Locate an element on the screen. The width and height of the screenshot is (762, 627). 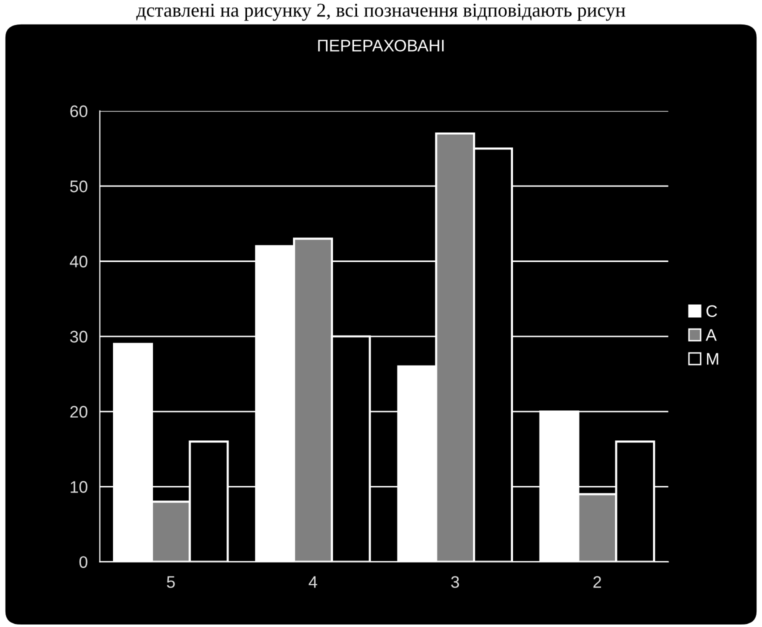
y-tick-label: 60 is located at coordinates (79, 111).